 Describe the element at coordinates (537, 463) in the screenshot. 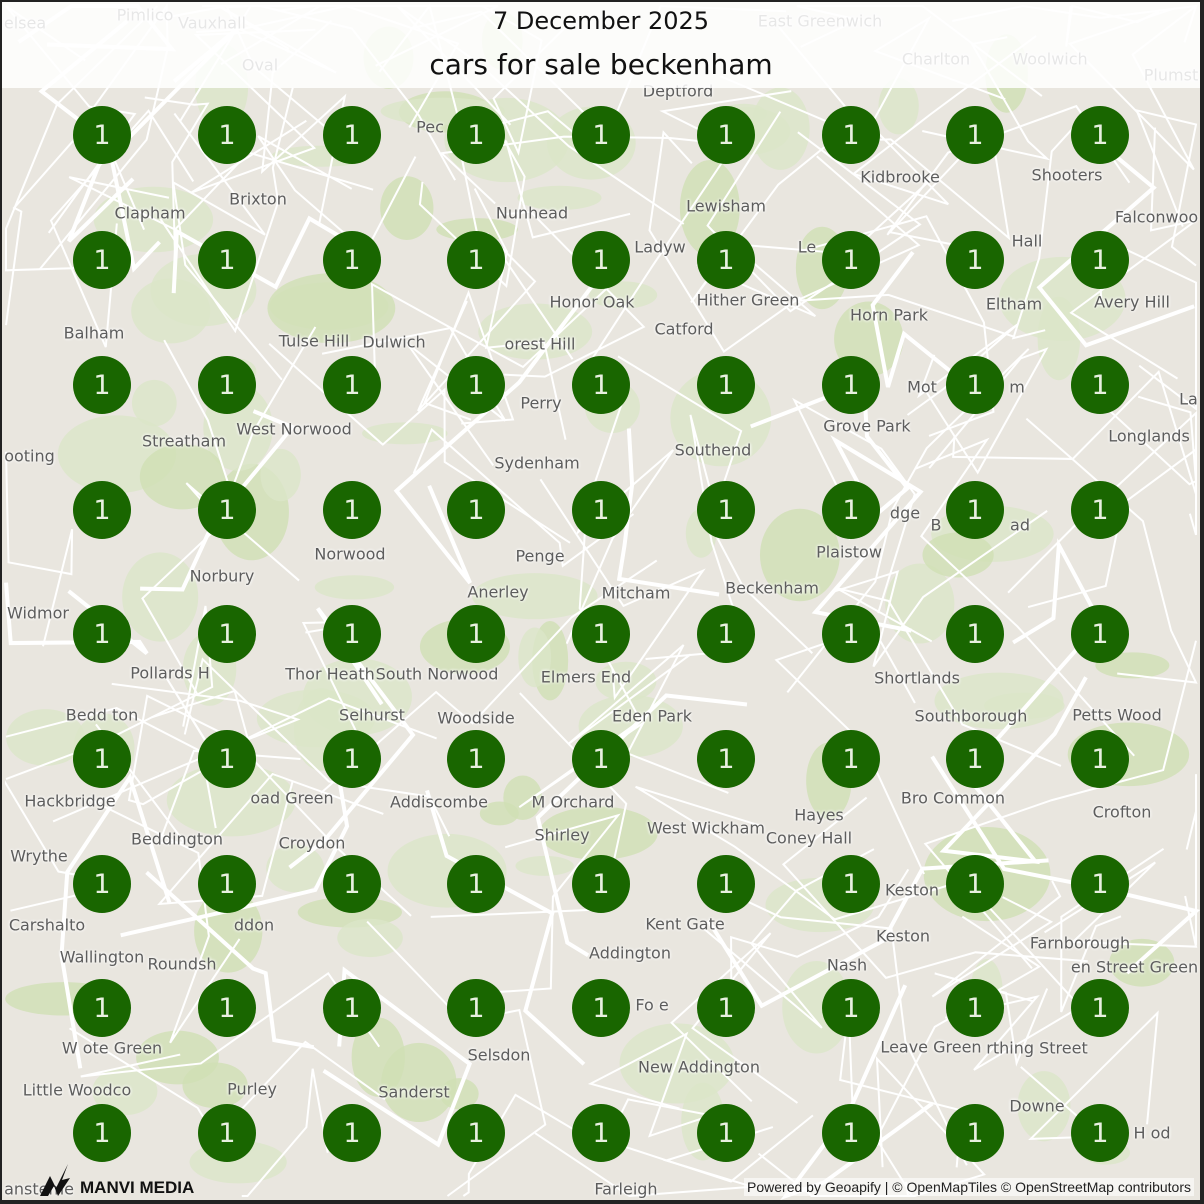

I see `place-label: Sydenham` at that location.